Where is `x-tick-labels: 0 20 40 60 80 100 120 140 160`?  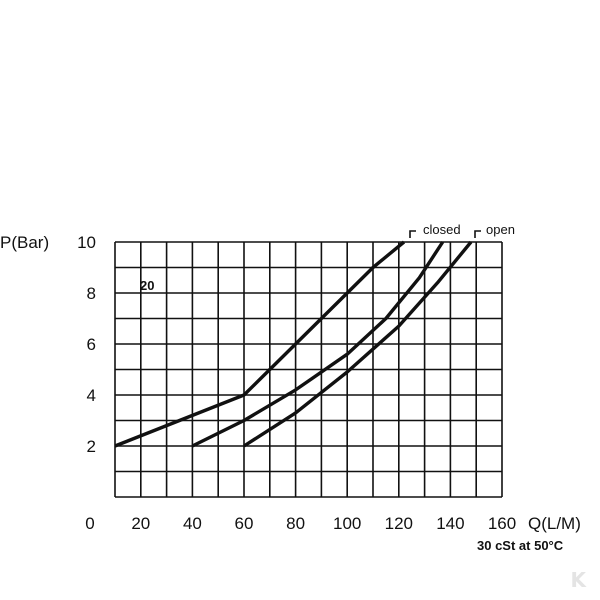 x-tick-labels: 0 20 40 60 80 100 120 140 160 is located at coordinates (300, 523).